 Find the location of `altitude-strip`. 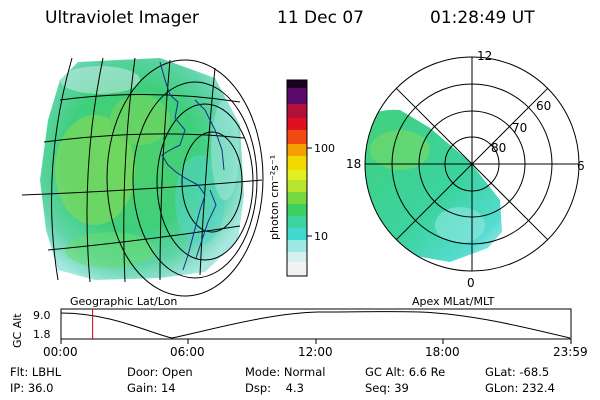

altitude-strip is located at coordinates (316, 326).